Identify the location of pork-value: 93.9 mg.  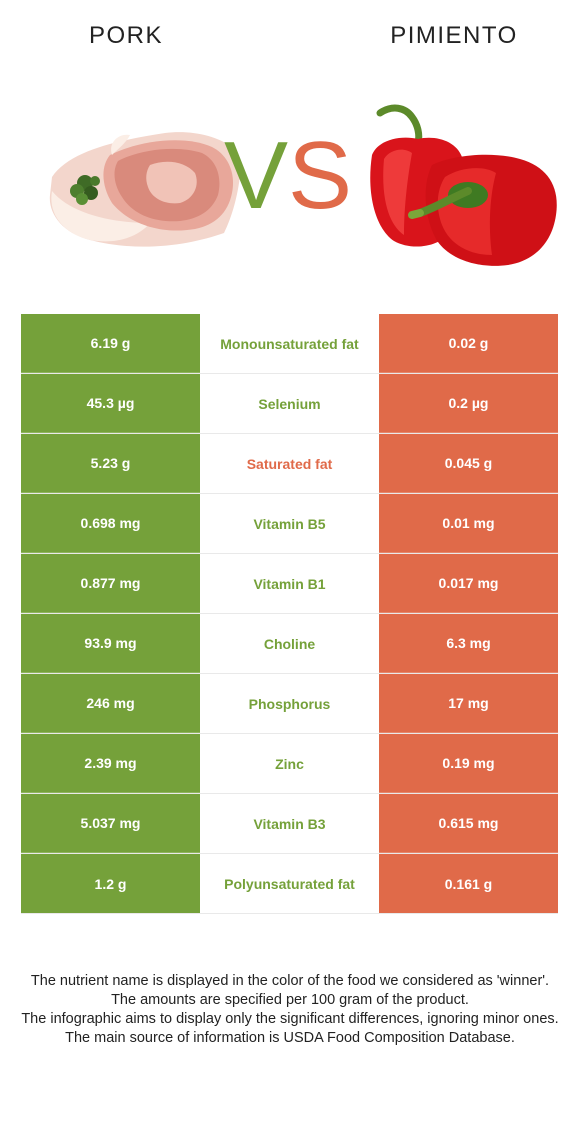
(110, 643).